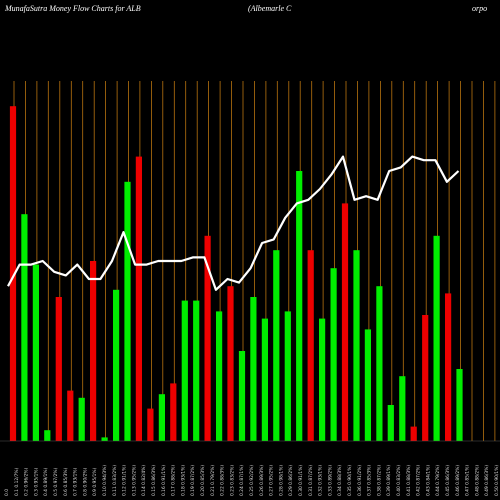 This screenshot has width=500, height=500. What do you see at coordinates (232, 480) in the screenshot?
I see `x-tick-label: 0.23 0.83/2%)` at bounding box center [232, 480].